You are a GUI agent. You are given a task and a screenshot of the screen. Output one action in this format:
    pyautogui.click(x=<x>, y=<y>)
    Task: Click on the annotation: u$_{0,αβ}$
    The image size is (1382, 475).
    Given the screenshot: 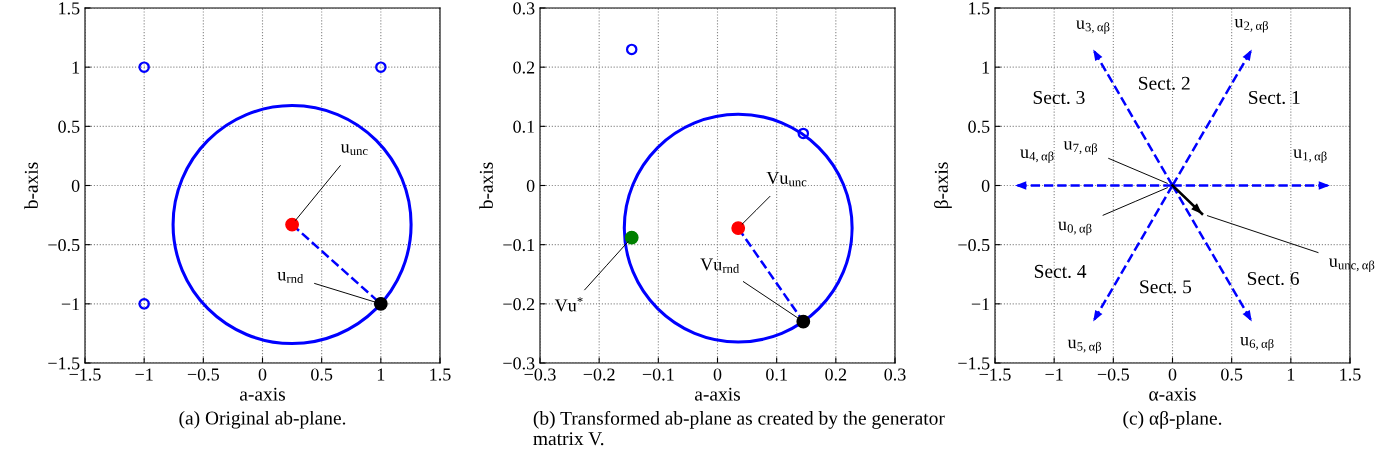 What is the action you would take?
    pyautogui.click(x=1075, y=228)
    